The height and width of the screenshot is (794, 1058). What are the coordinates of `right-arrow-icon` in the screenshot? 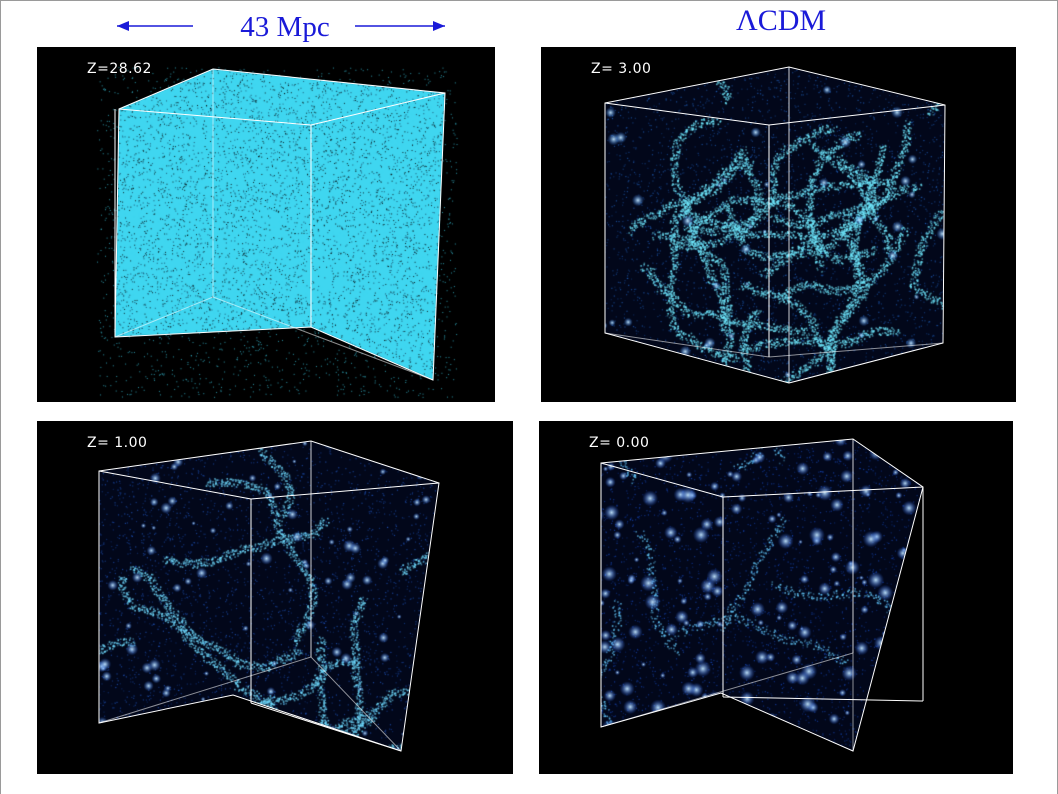 It's located at (400, 26).